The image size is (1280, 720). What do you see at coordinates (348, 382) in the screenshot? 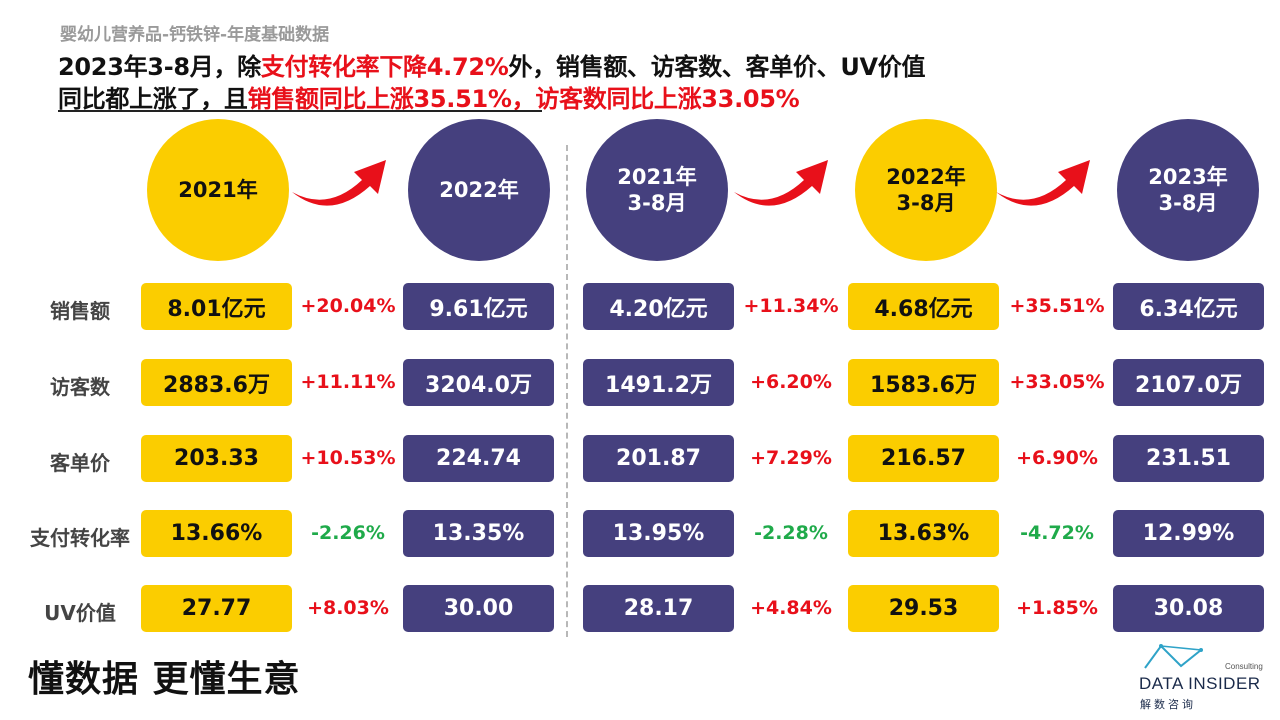
I see `yoy-change: +11.11%` at bounding box center [348, 382].